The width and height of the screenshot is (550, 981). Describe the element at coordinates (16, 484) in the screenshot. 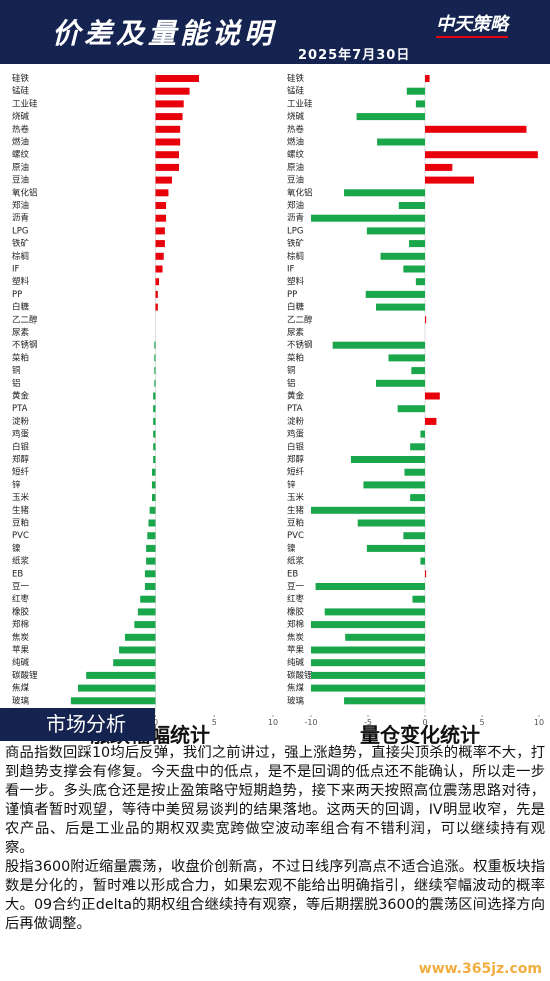

I see `category-label: 锌` at that location.